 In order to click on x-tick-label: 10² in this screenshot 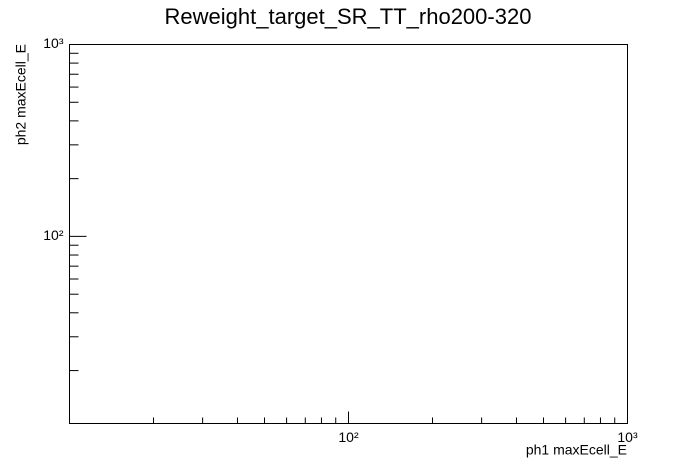, I will do `click(348, 437)`.